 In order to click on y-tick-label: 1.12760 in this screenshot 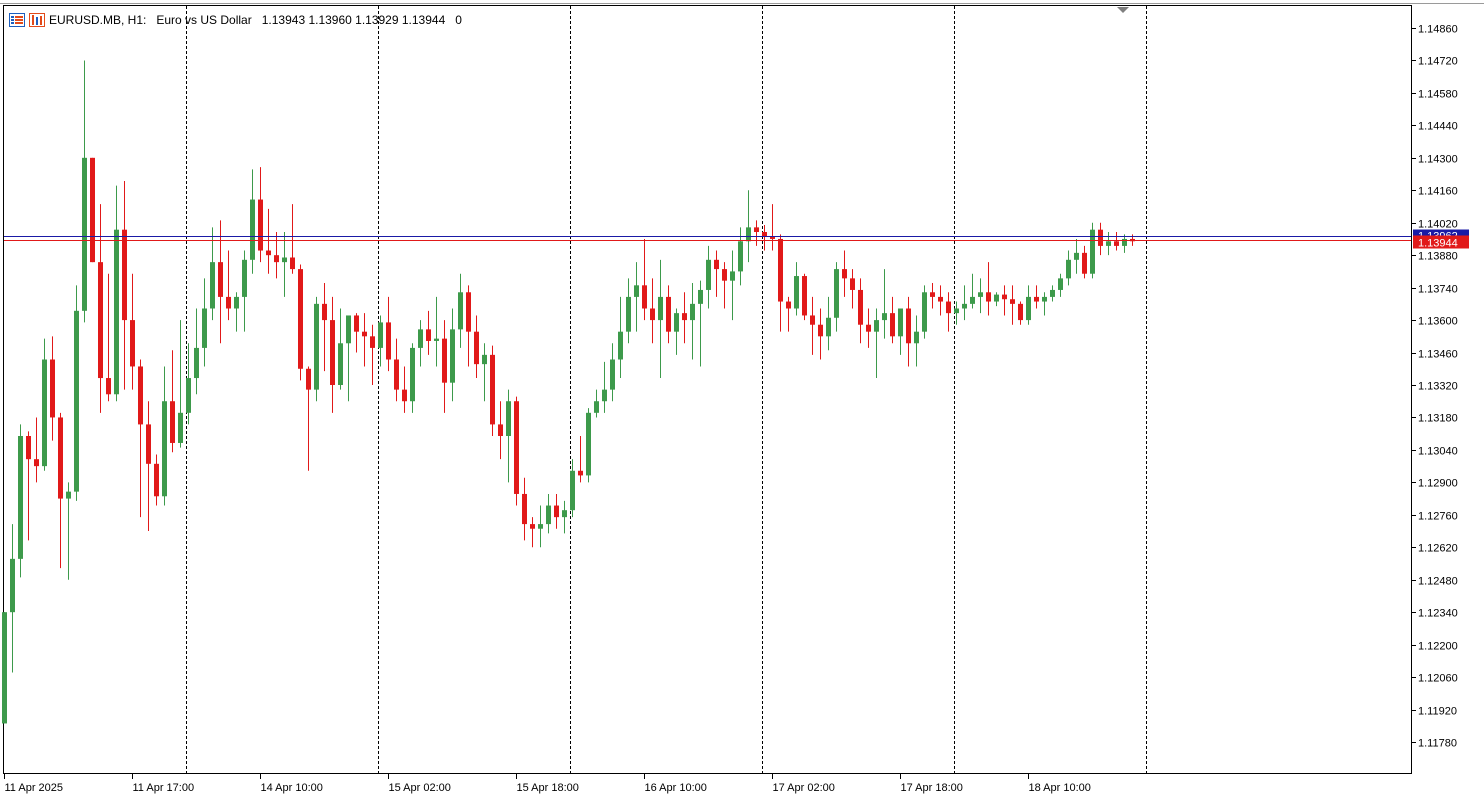, I will do `click(1438, 517)`.